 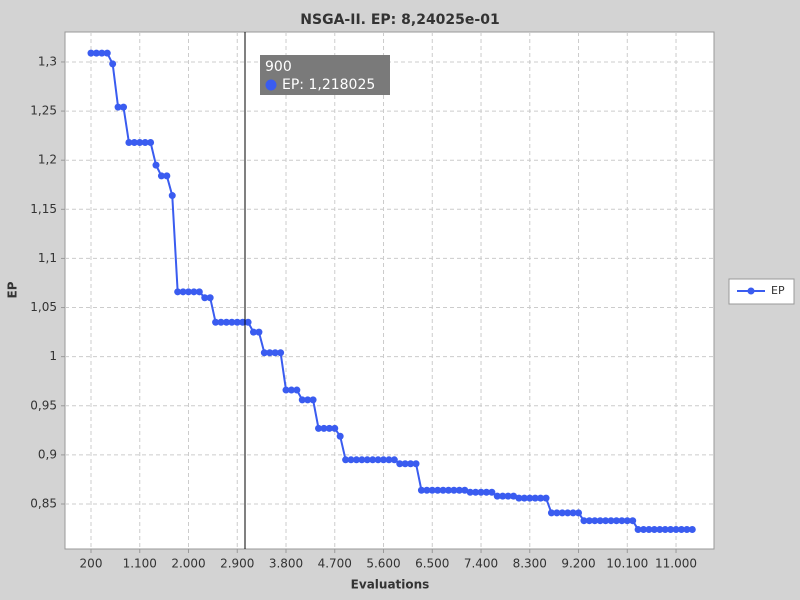 I want to click on x-tick-label: 1.100, so click(x=140, y=564).